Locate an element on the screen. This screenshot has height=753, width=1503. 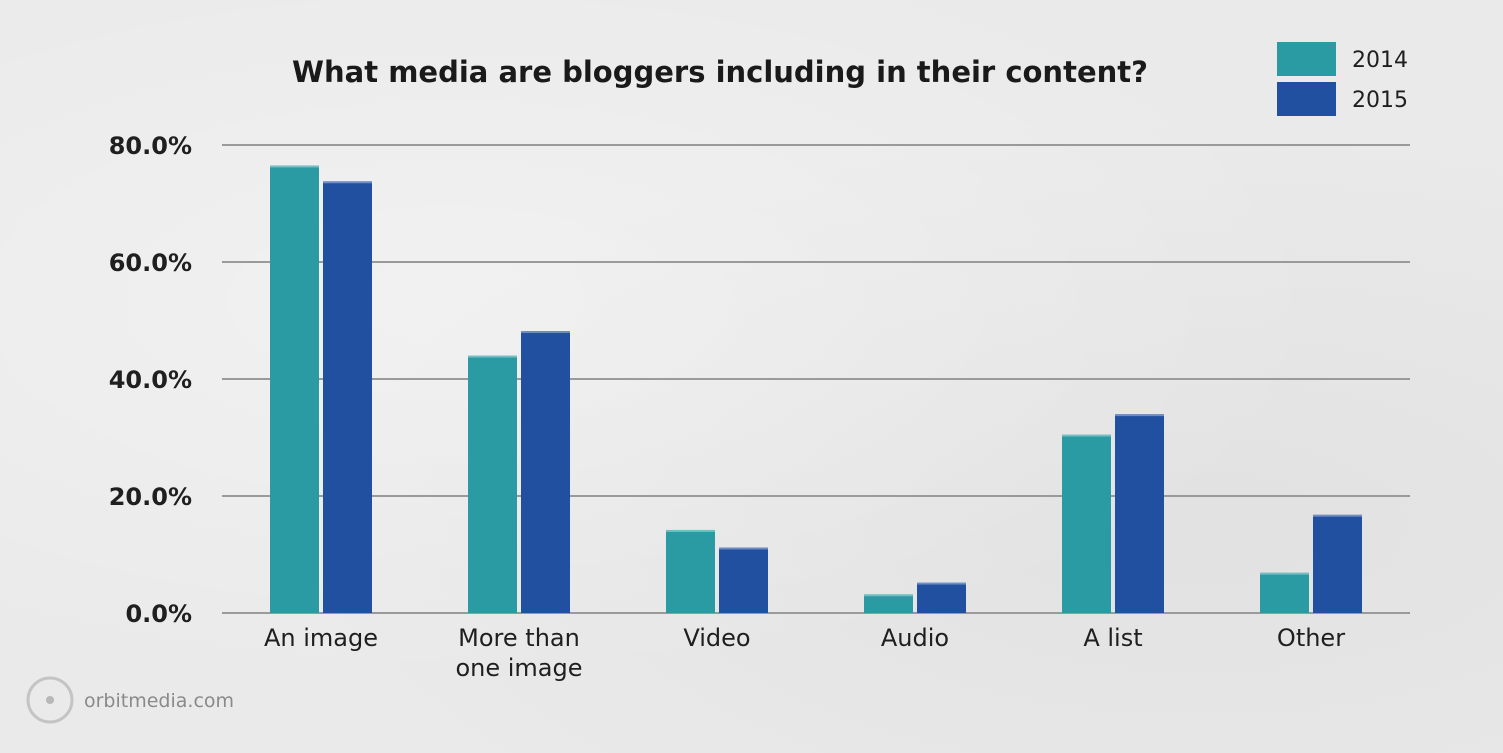
x-tick-label: More than one image is located at coordinates (518, 653).